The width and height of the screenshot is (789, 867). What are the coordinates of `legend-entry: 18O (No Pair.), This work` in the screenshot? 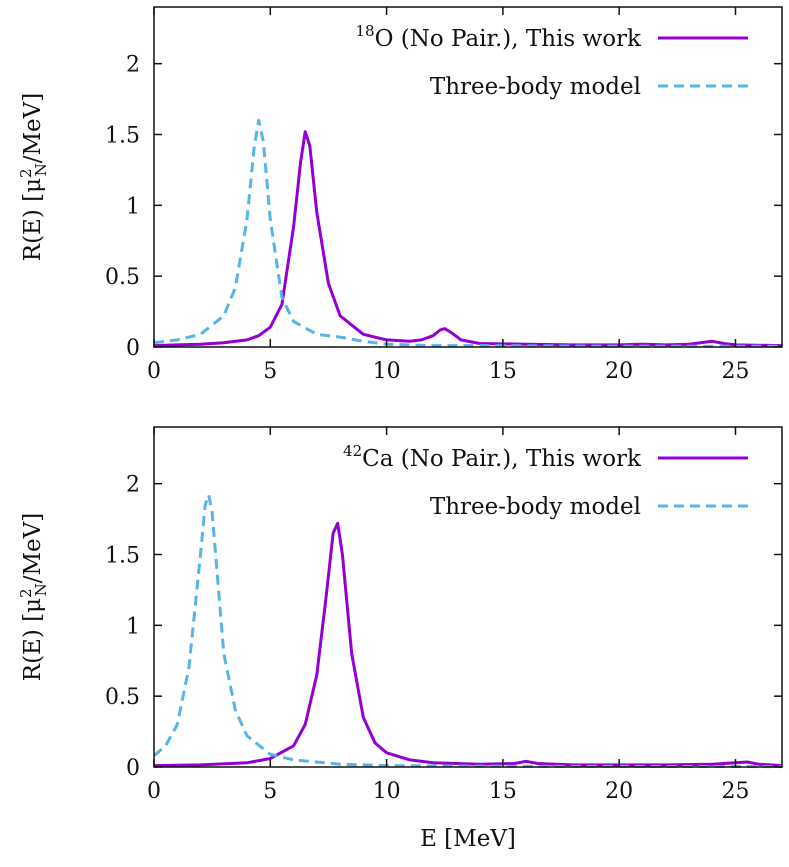 It's located at (499, 37).